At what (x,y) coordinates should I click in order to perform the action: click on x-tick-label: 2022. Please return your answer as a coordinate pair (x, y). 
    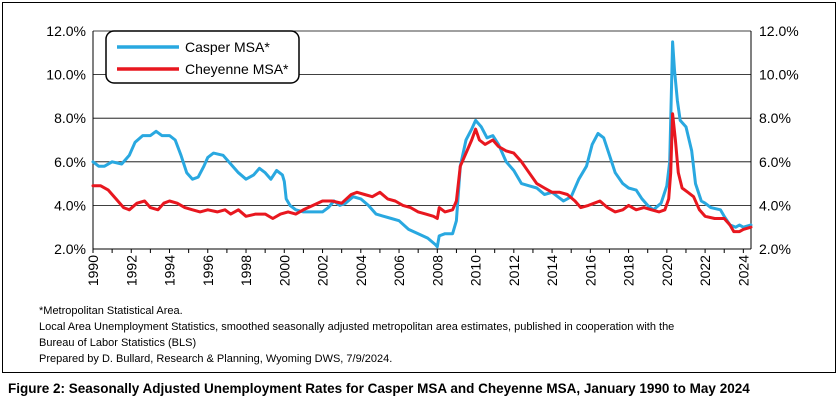
    Looking at the image, I should click on (705, 270).